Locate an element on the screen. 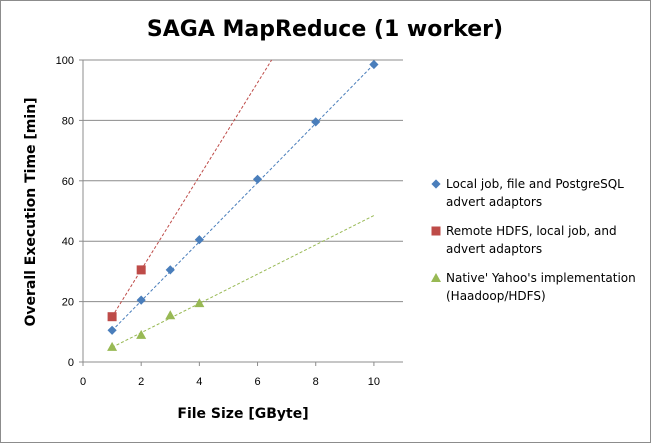 Image resolution: width=651 pixels, height=443 pixels. legend-label-series-2: advert adaptors is located at coordinates (494, 249).